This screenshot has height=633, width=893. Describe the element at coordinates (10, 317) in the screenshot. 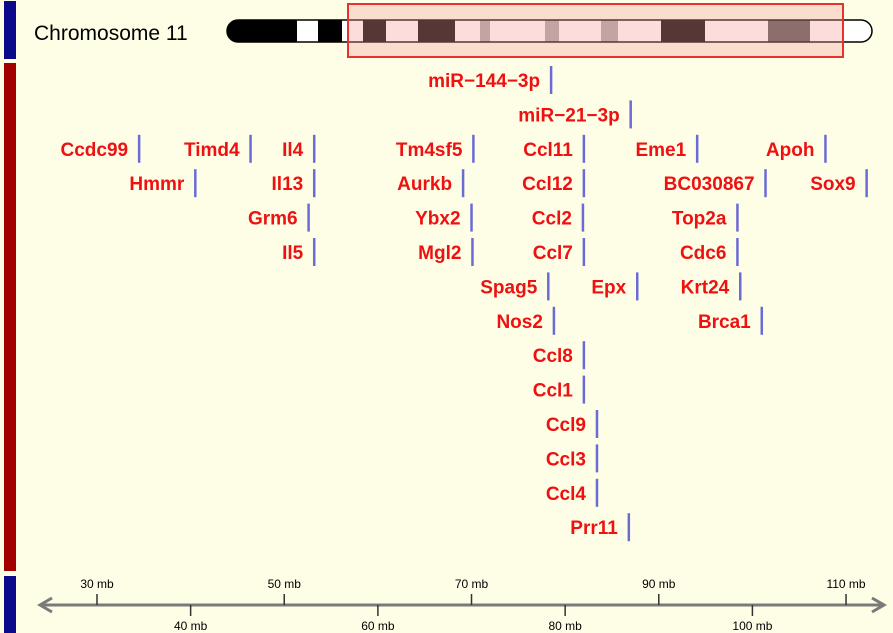

I see `track-red-middle` at that location.